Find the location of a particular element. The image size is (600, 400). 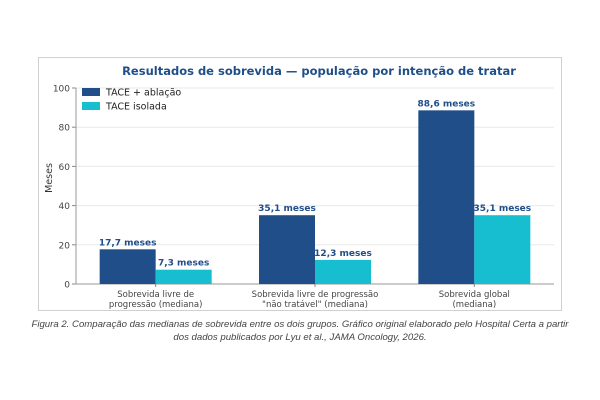

bar-value-label: 7,3 meses is located at coordinates (183, 264).